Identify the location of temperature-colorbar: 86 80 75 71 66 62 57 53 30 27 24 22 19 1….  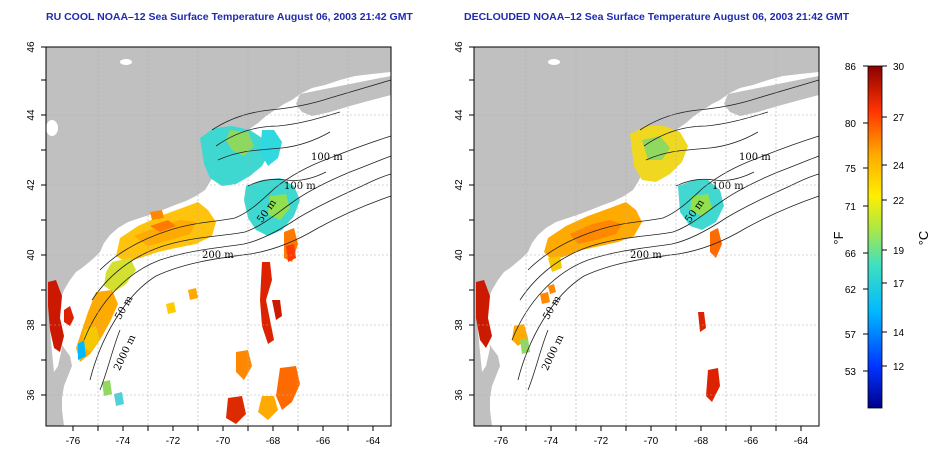
(881, 235).